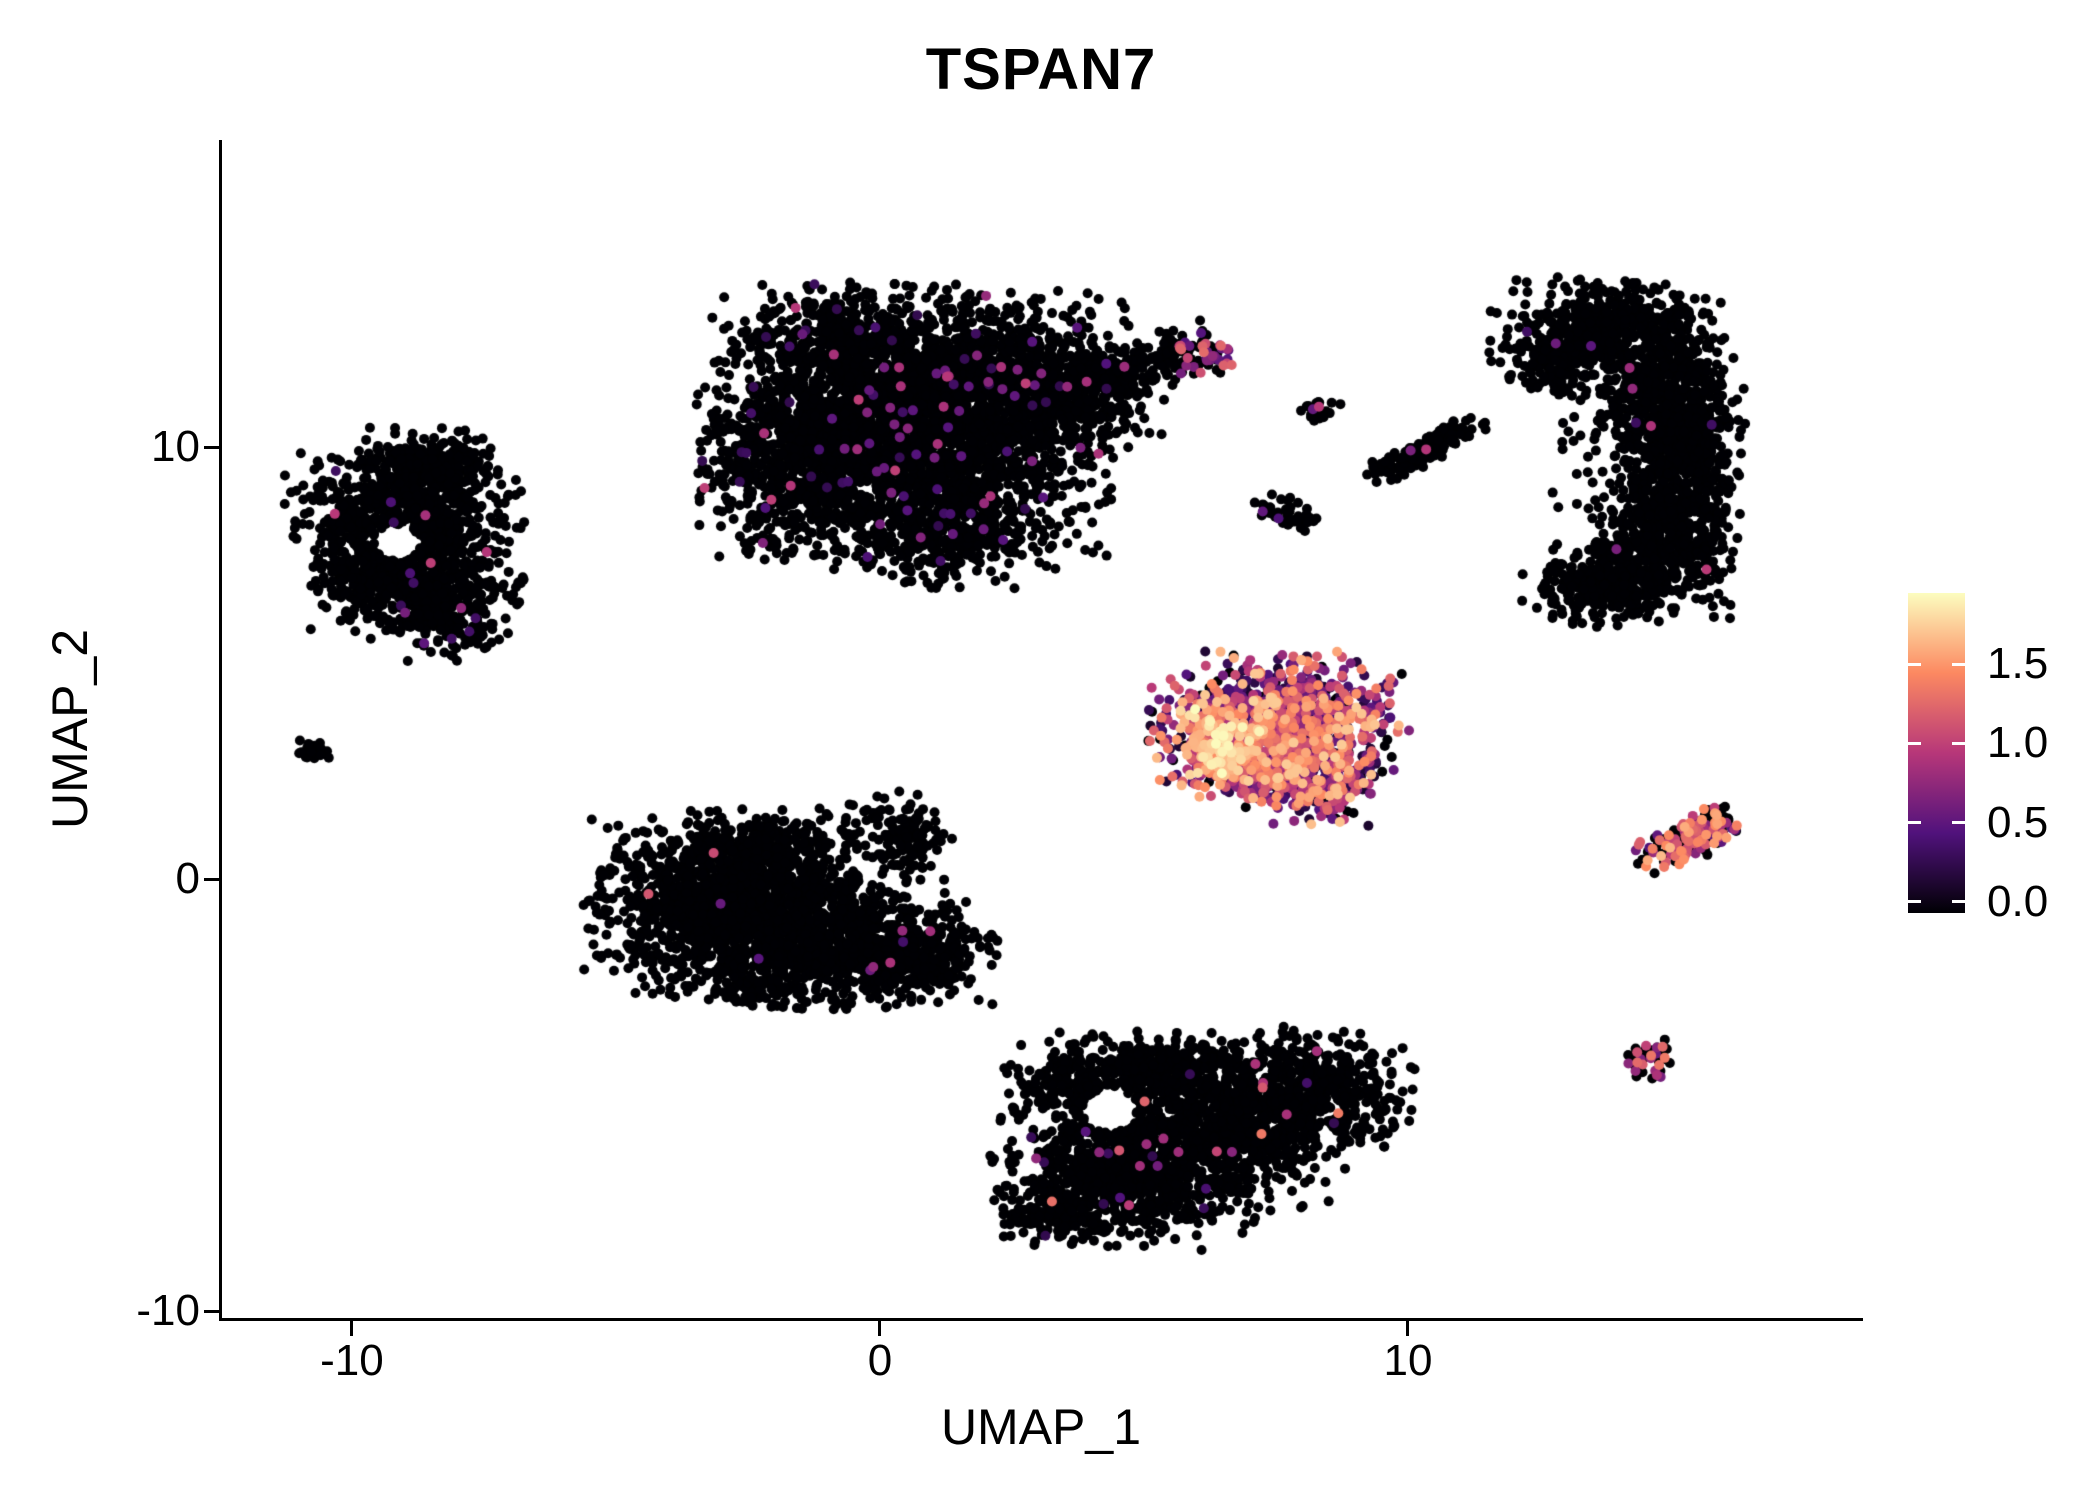 Image resolution: width=2100 pixels, height=1500 pixels. Describe the element at coordinates (2018, 822) in the screenshot. I see `colorbar-tick-label: 0.5` at that location.